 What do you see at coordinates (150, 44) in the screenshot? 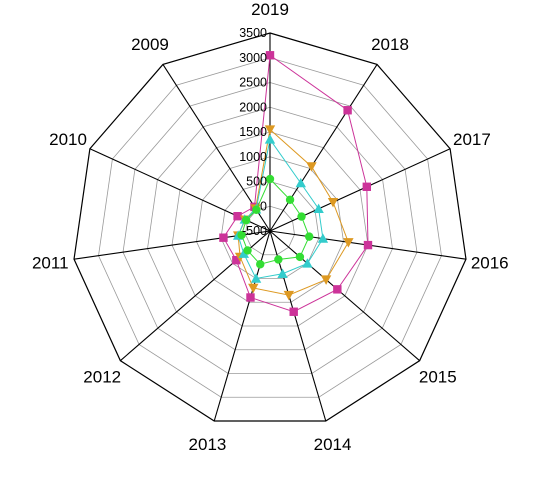
I see `category-label: 2009` at bounding box center [150, 44].